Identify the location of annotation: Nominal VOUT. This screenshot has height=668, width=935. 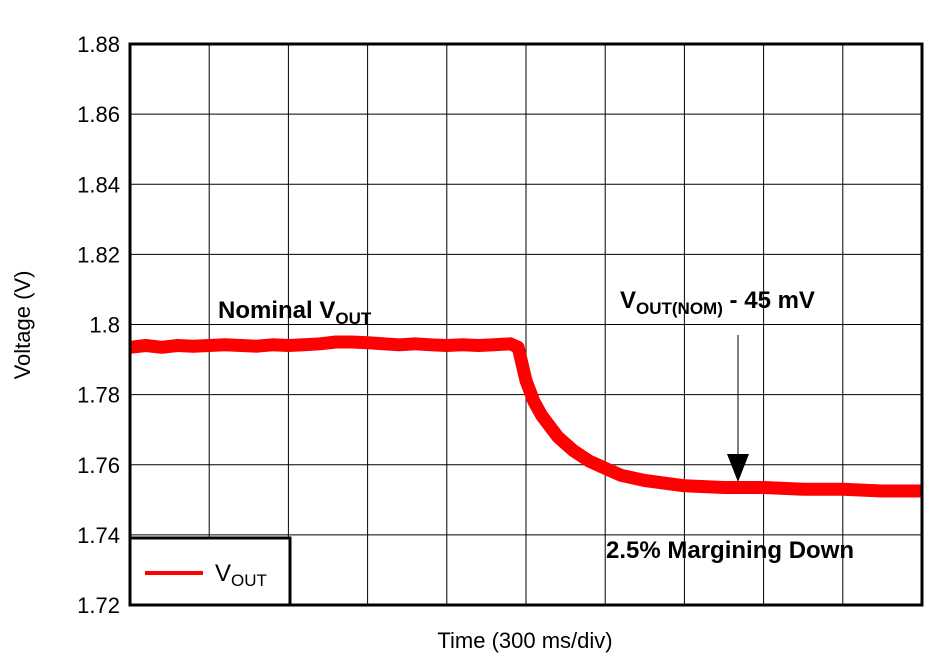
(295, 312).